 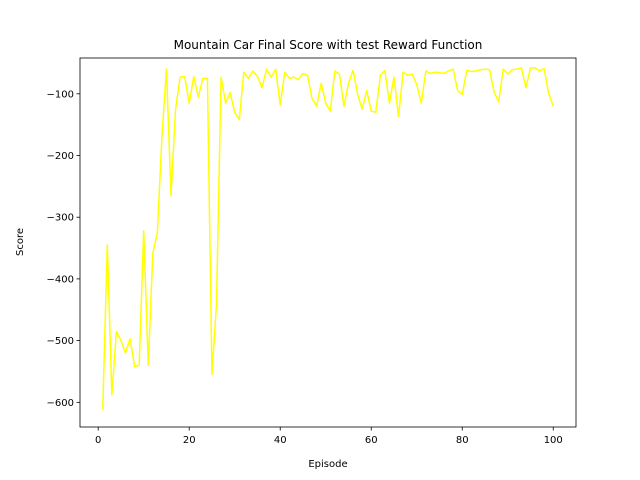 What do you see at coordinates (60, 94) in the screenshot?
I see `y-tick-label: −100` at bounding box center [60, 94].